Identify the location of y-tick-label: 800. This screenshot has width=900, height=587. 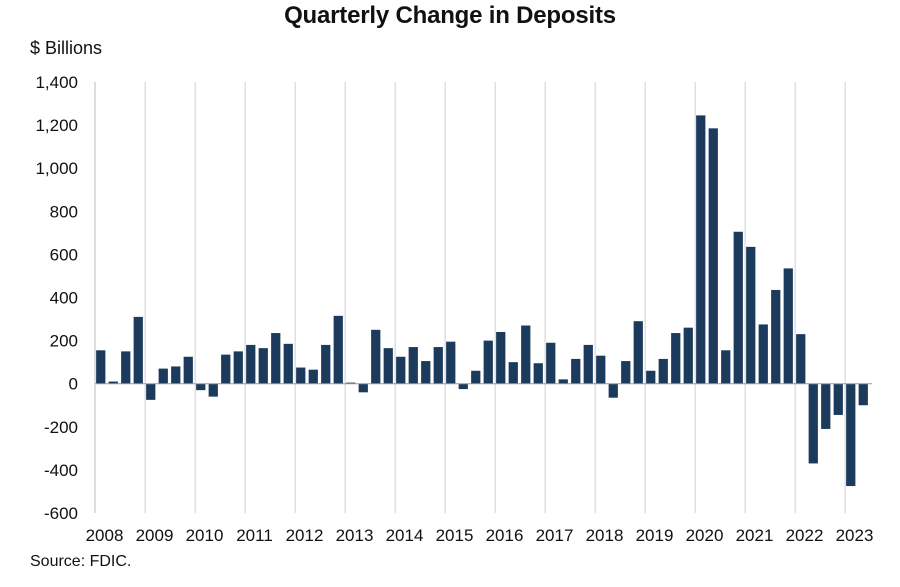
(64, 211).